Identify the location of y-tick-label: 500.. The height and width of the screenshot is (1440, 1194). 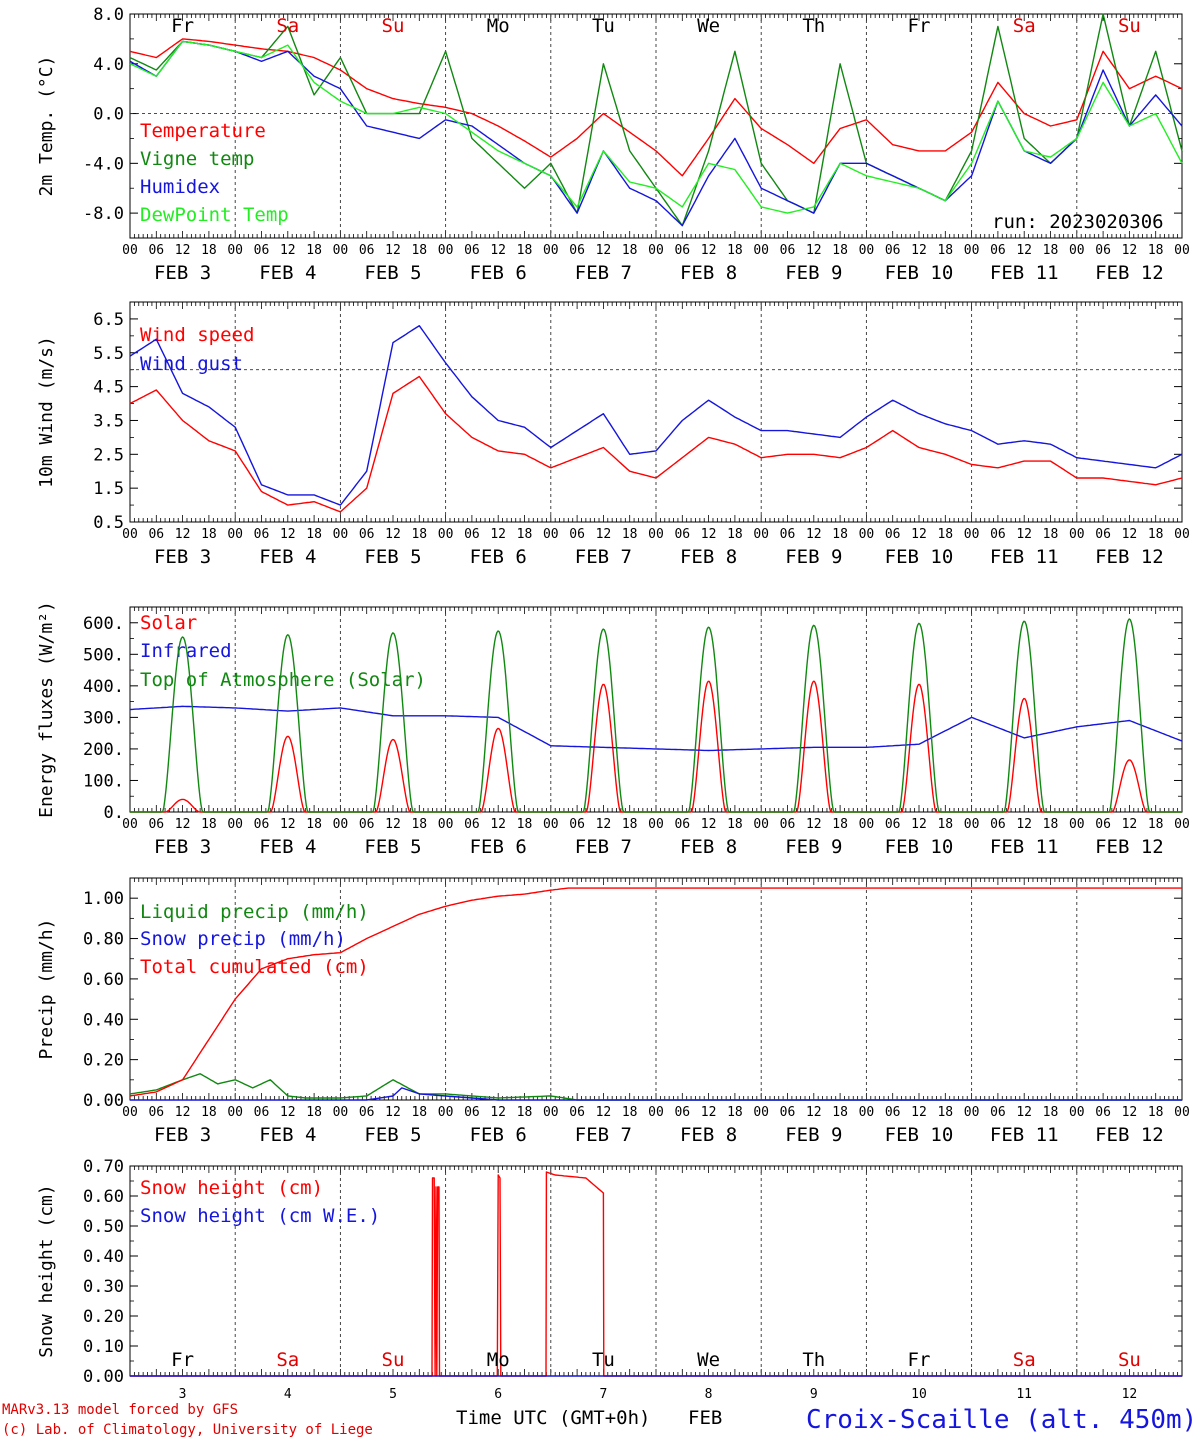
(103, 655).